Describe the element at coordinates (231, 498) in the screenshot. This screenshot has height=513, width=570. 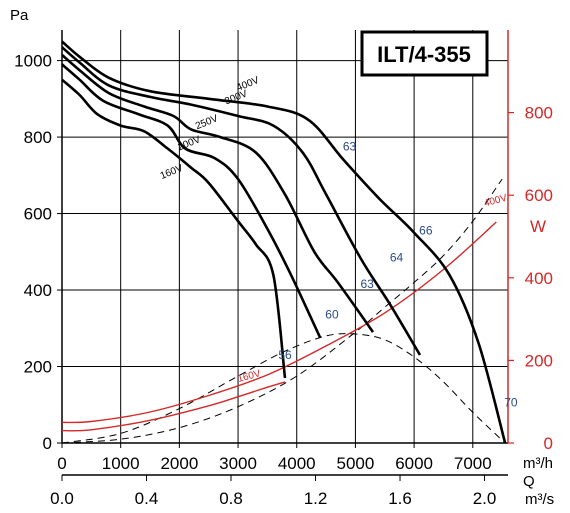
I see `x2-tick-label: 0.8` at that location.